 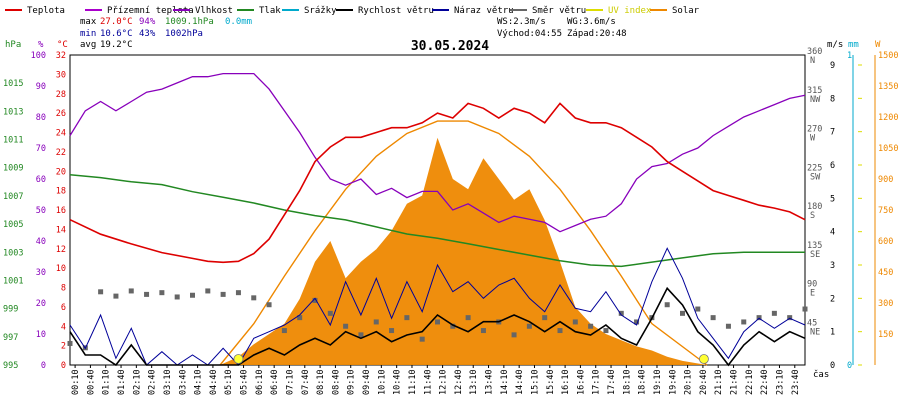 What do you see at coordinates (290, 382) in the screenshot?
I see `tick-x: 07:10` at bounding box center [290, 382].